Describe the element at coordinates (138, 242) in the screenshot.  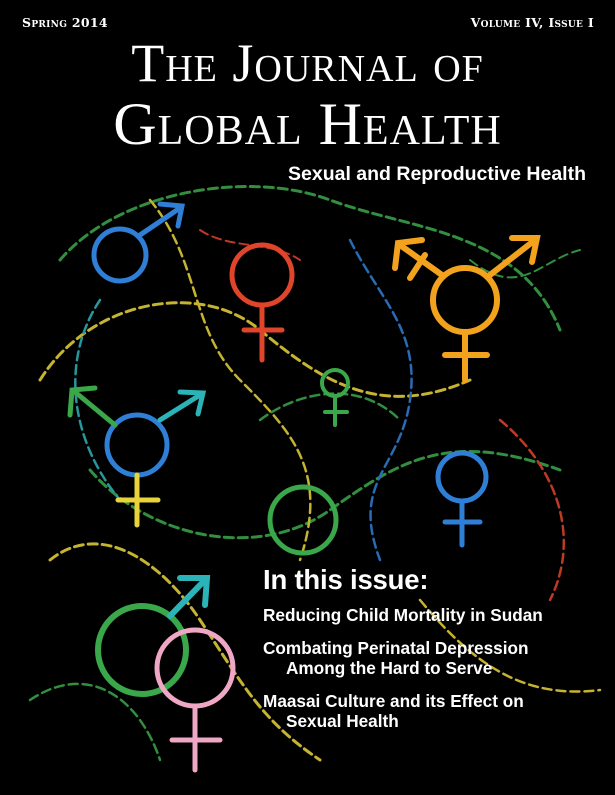
I see `male-symbol-blue` at that location.